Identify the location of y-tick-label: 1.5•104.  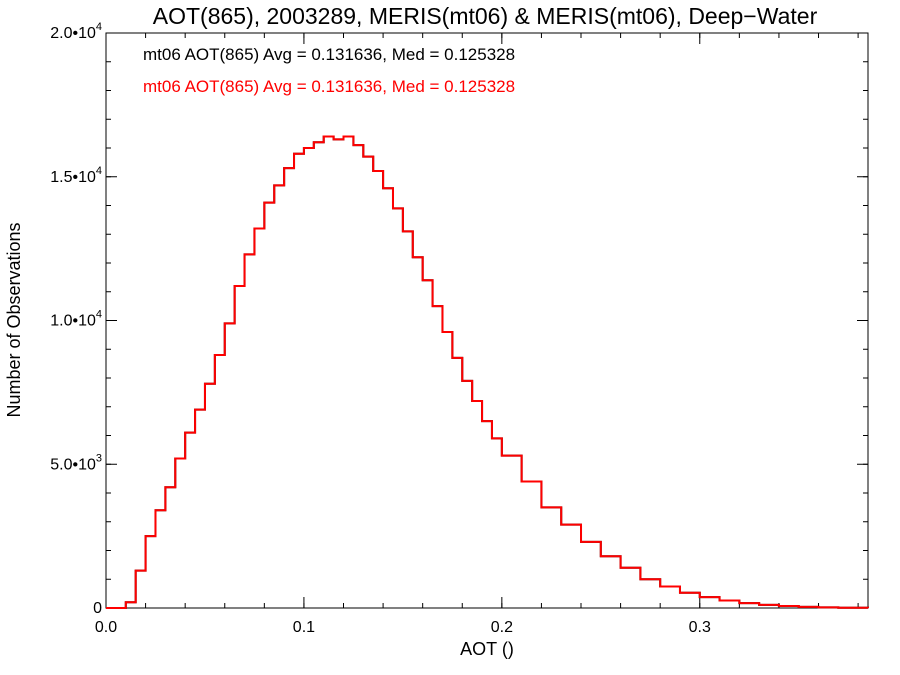
(76, 175).